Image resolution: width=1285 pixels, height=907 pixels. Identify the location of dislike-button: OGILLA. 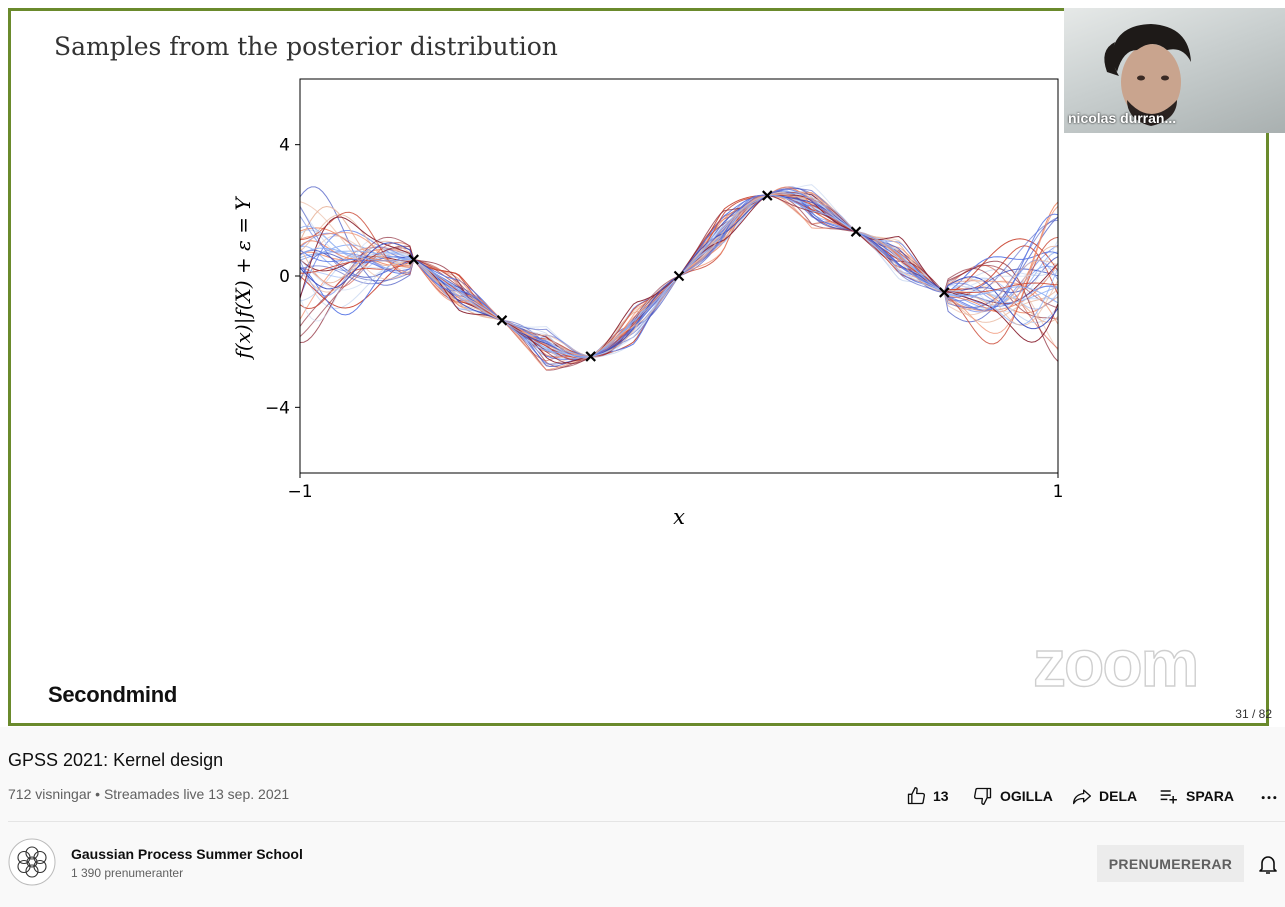
(1012, 796).